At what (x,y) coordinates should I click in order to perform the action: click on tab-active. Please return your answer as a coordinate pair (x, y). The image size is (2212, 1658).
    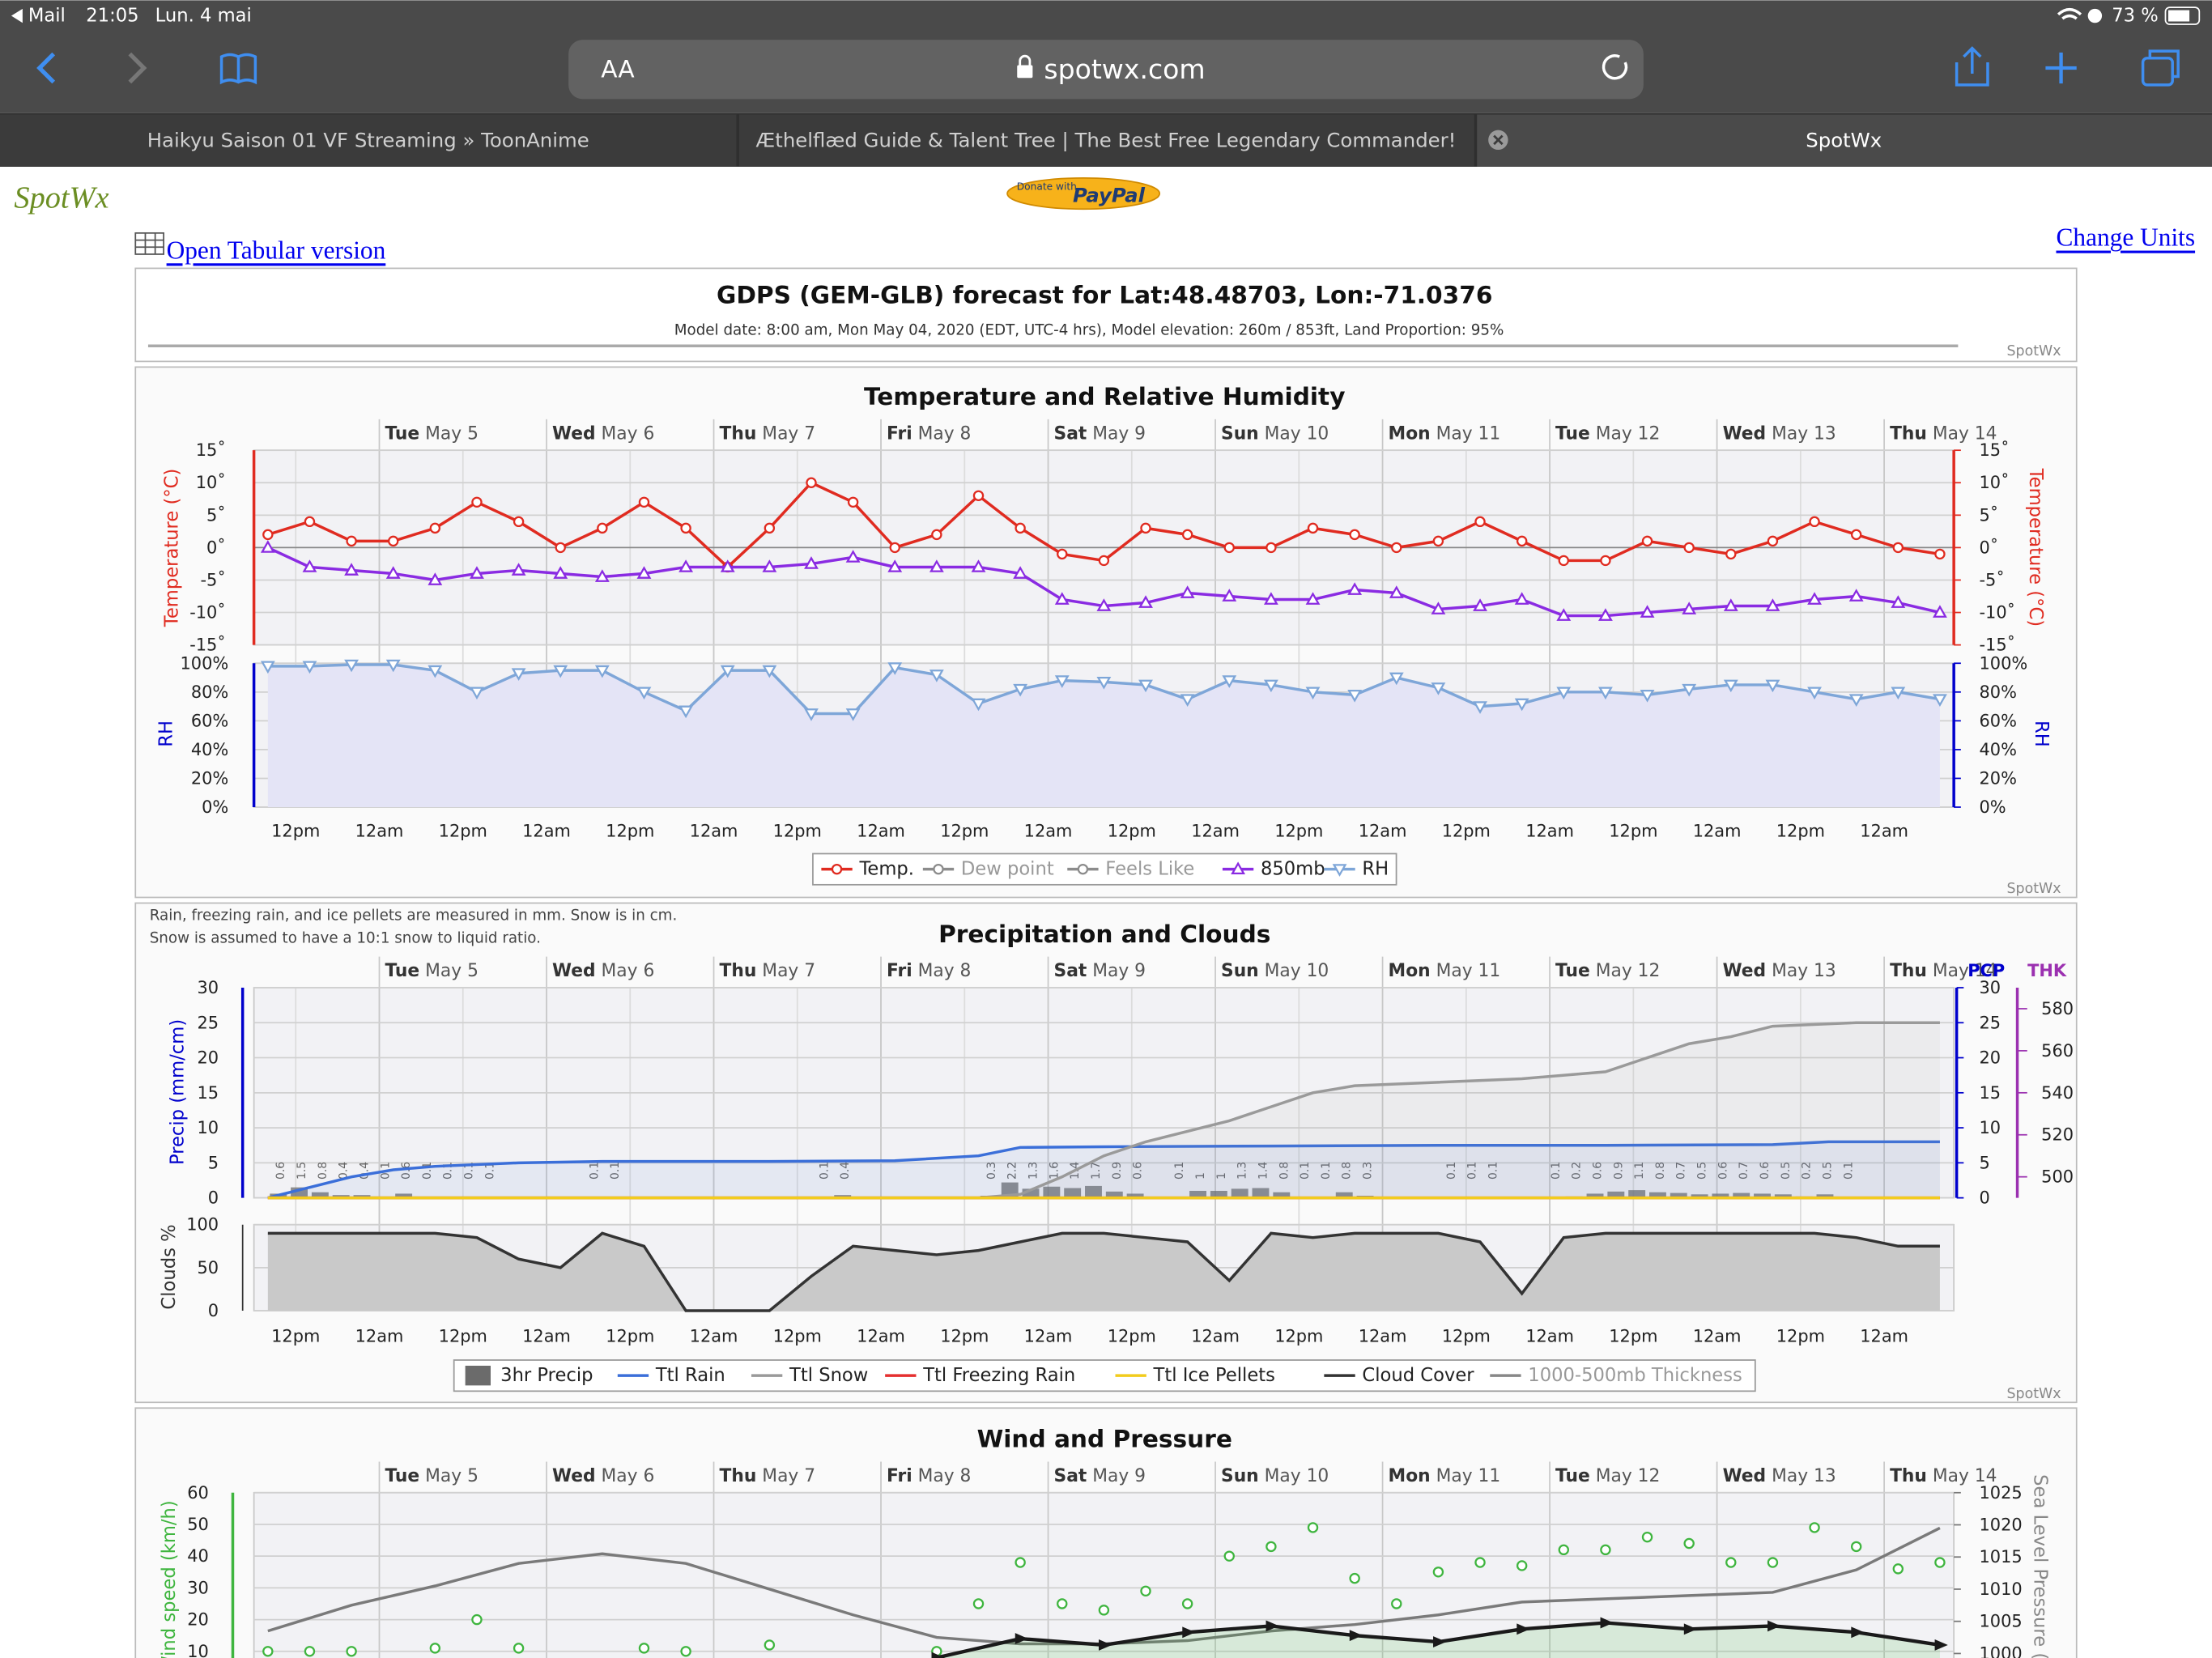
    Looking at the image, I should click on (1845, 140).